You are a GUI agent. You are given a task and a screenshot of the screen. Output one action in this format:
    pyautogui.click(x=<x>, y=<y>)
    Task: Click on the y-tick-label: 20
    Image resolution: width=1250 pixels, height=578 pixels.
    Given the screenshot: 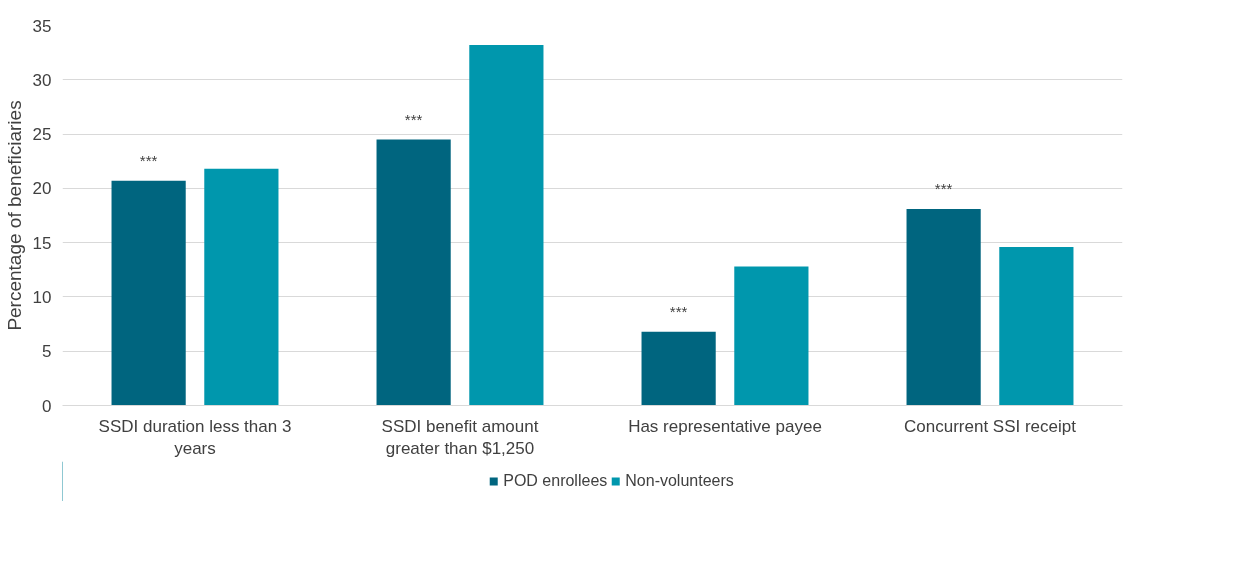 What is the action you would take?
    pyautogui.click(x=42, y=189)
    